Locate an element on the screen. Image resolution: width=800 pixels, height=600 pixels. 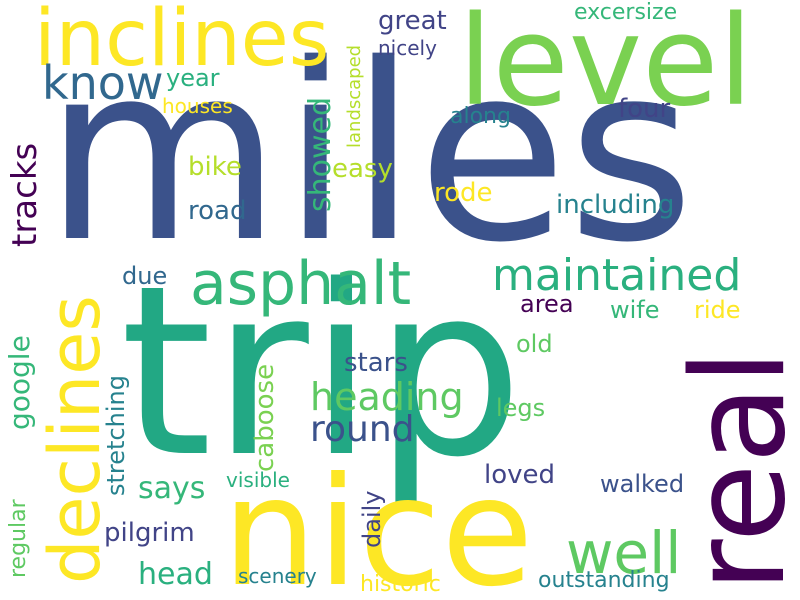
word-historic: historic is located at coordinates (400, 584).